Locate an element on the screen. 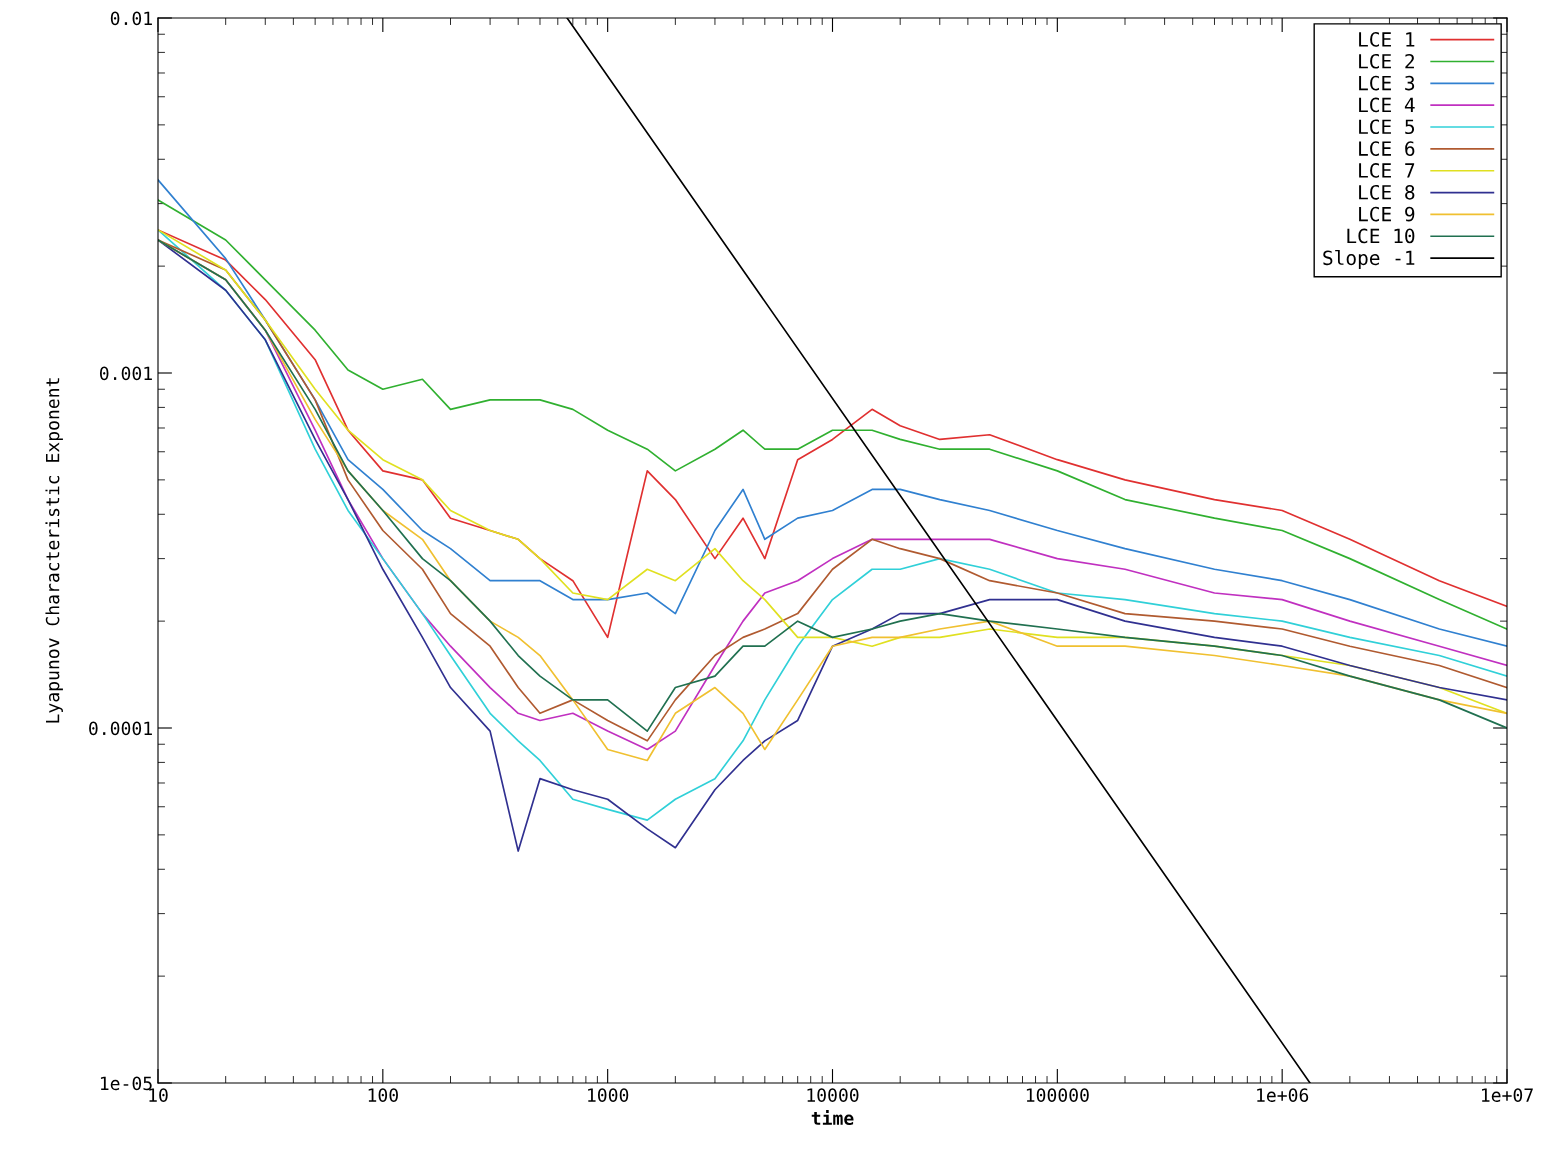  legend-label: LCE 2 is located at coordinates (1386, 61).